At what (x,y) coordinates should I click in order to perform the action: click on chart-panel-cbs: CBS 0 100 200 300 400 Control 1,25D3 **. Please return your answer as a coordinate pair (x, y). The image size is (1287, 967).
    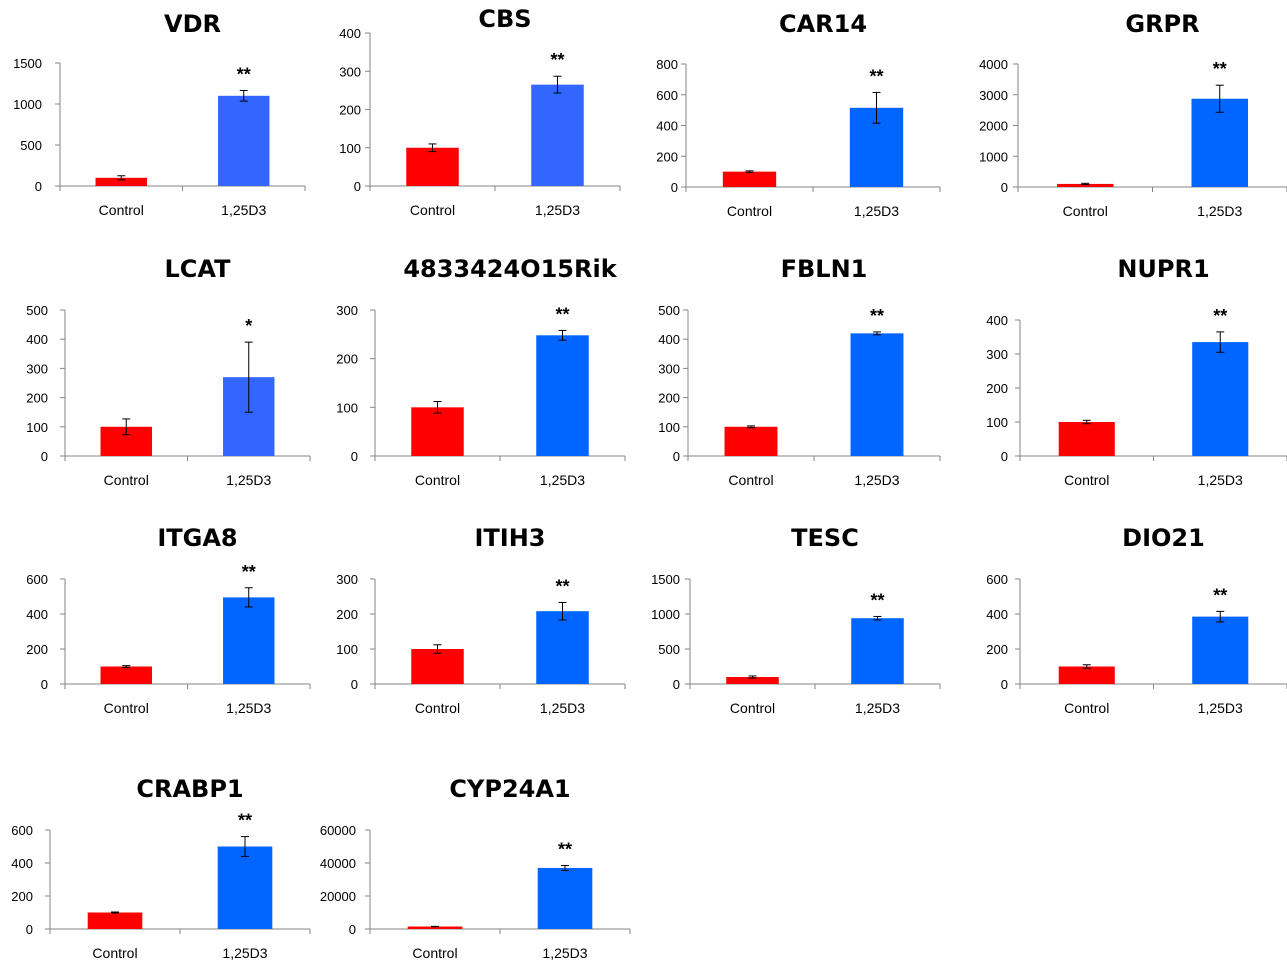
    Looking at the image, I should click on (480, 111).